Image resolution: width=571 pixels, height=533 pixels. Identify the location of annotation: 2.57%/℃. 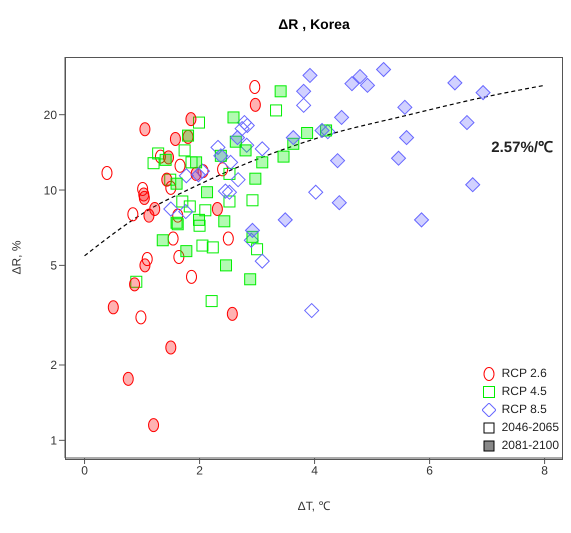
(522, 147).